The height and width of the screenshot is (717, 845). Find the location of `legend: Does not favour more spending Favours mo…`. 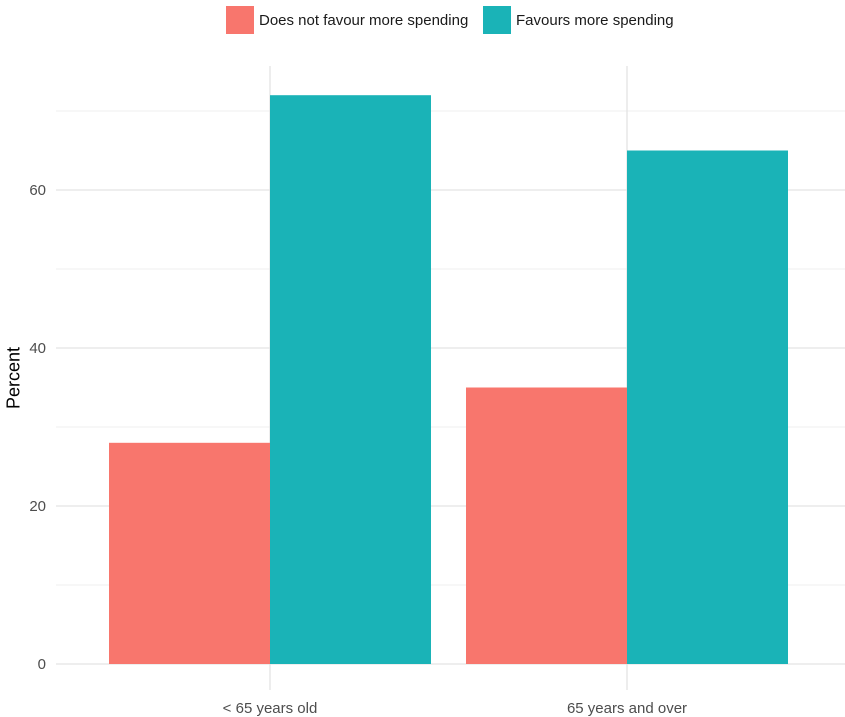

legend: Does not favour more spending Favours mo… is located at coordinates (422, 20).